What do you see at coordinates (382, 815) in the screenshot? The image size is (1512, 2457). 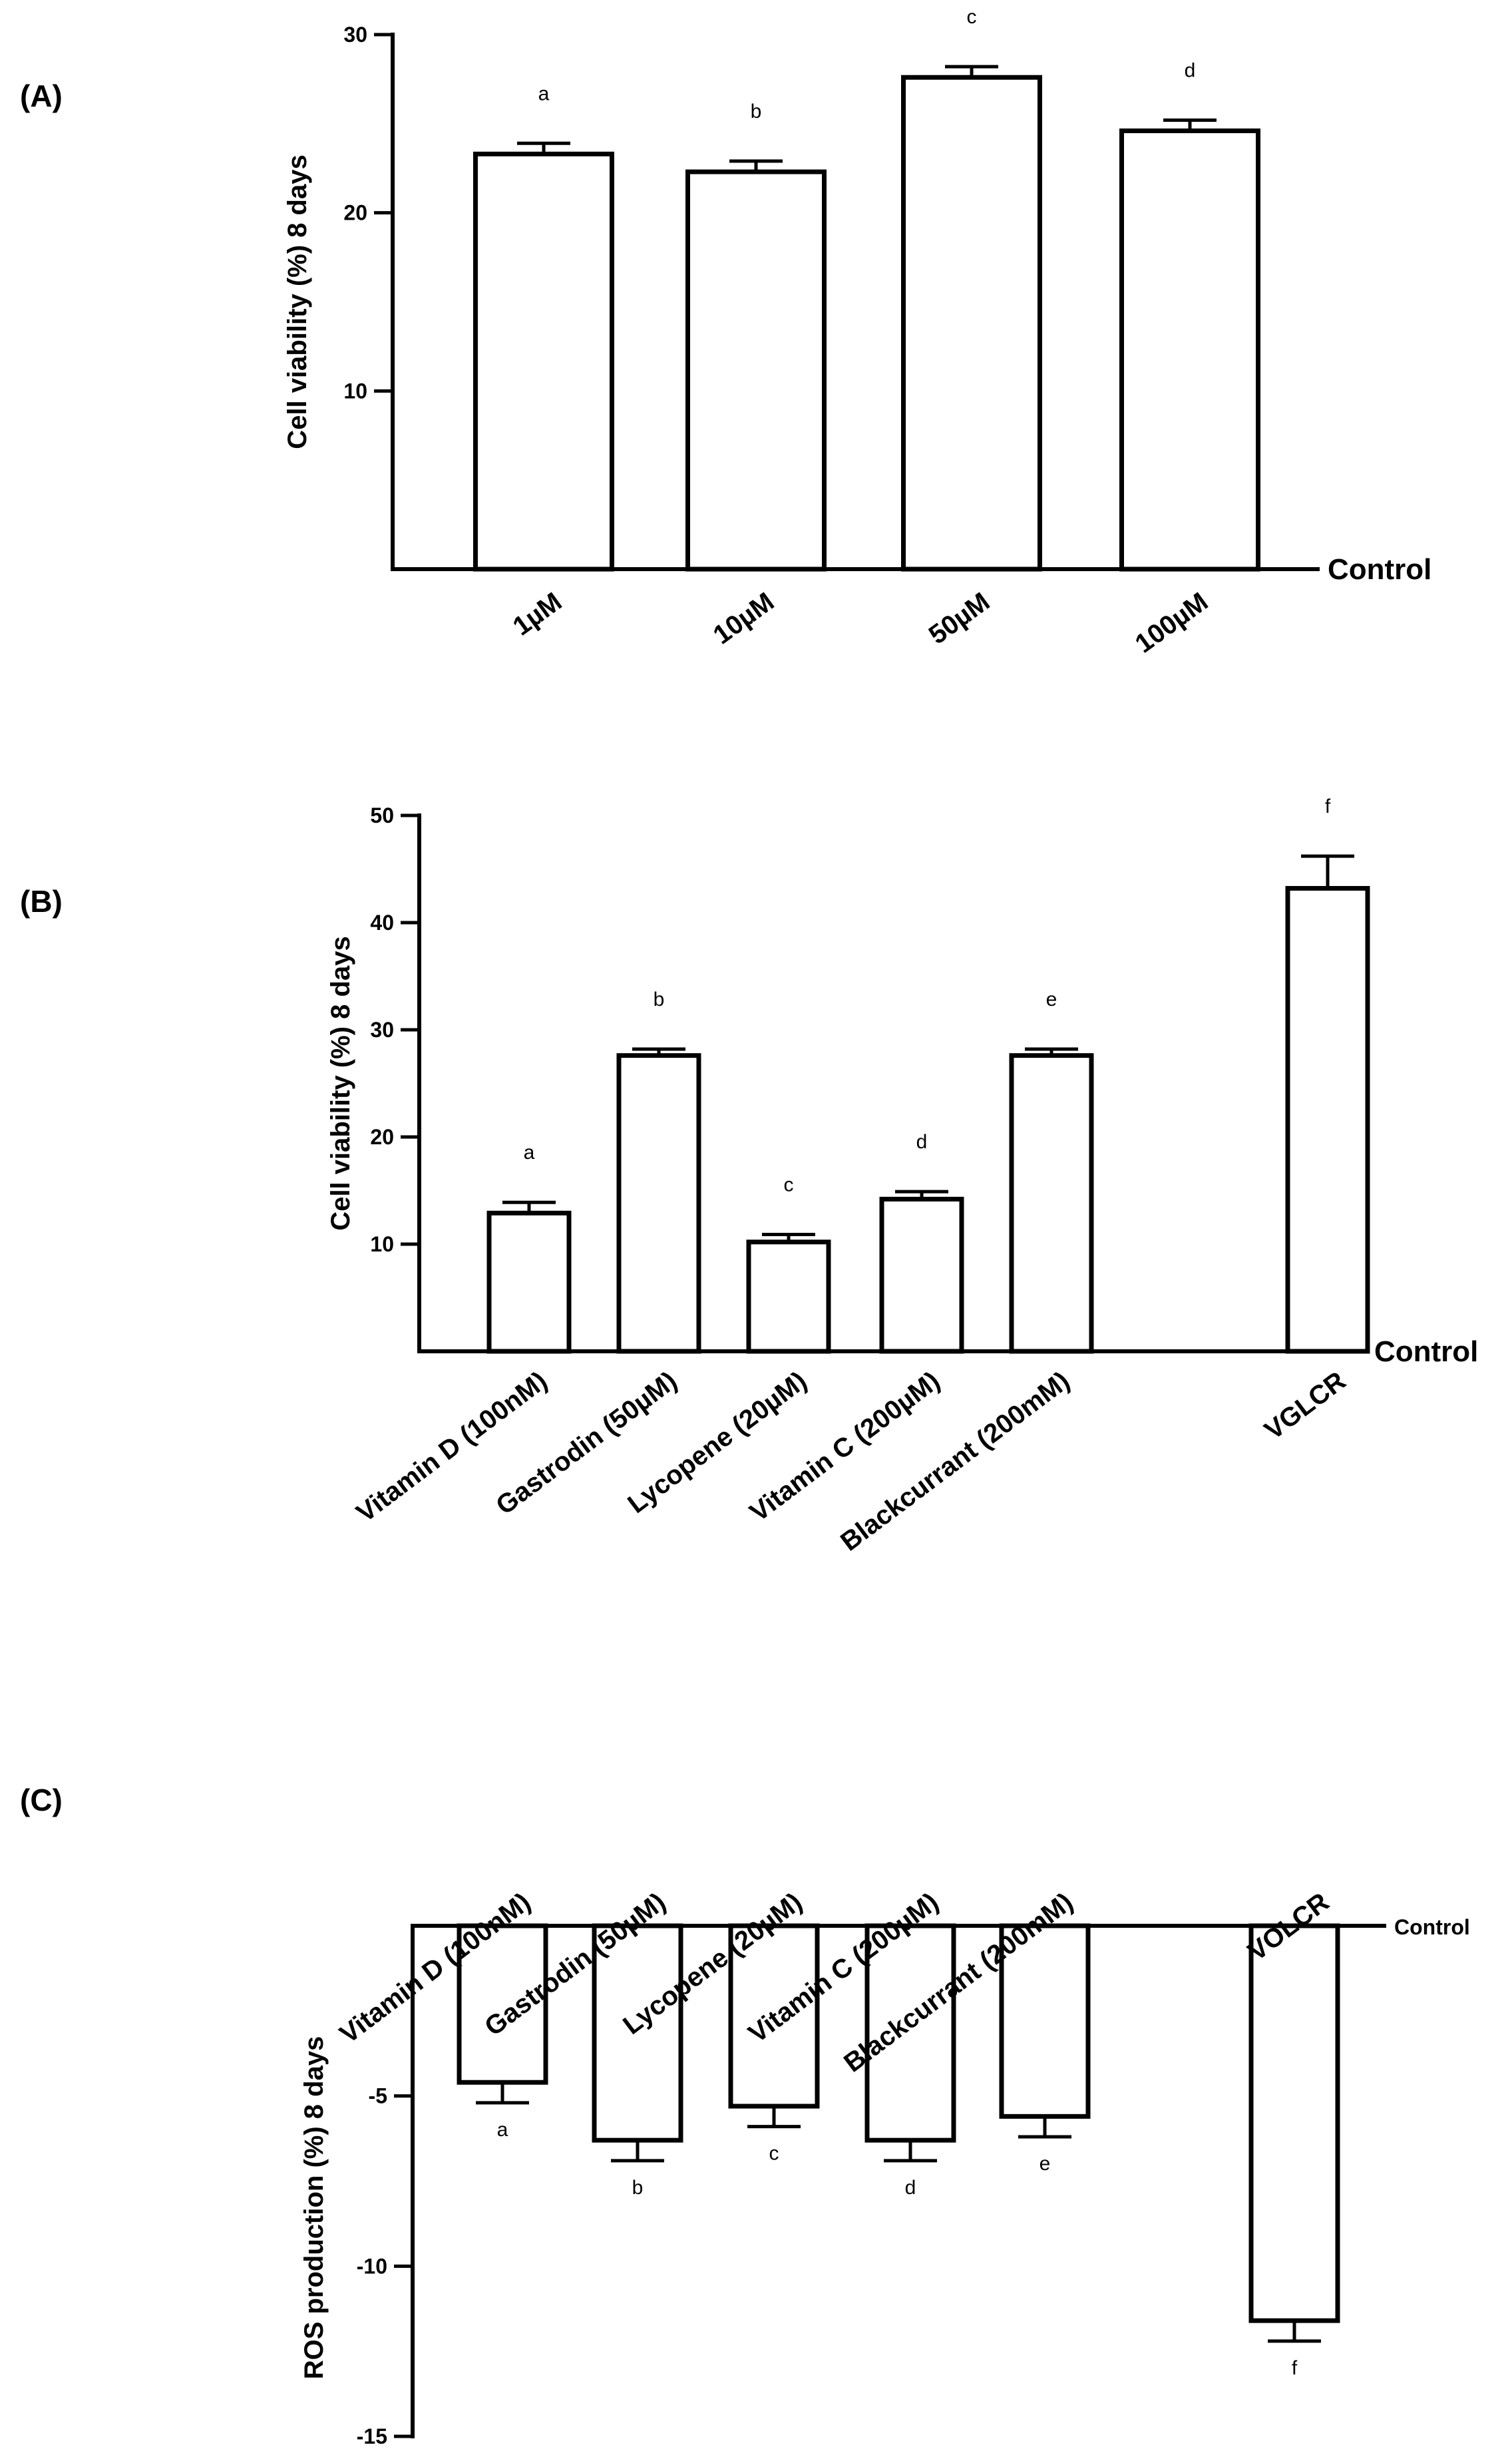 I see `panel-b-y-tick-label: 50` at bounding box center [382, 815].